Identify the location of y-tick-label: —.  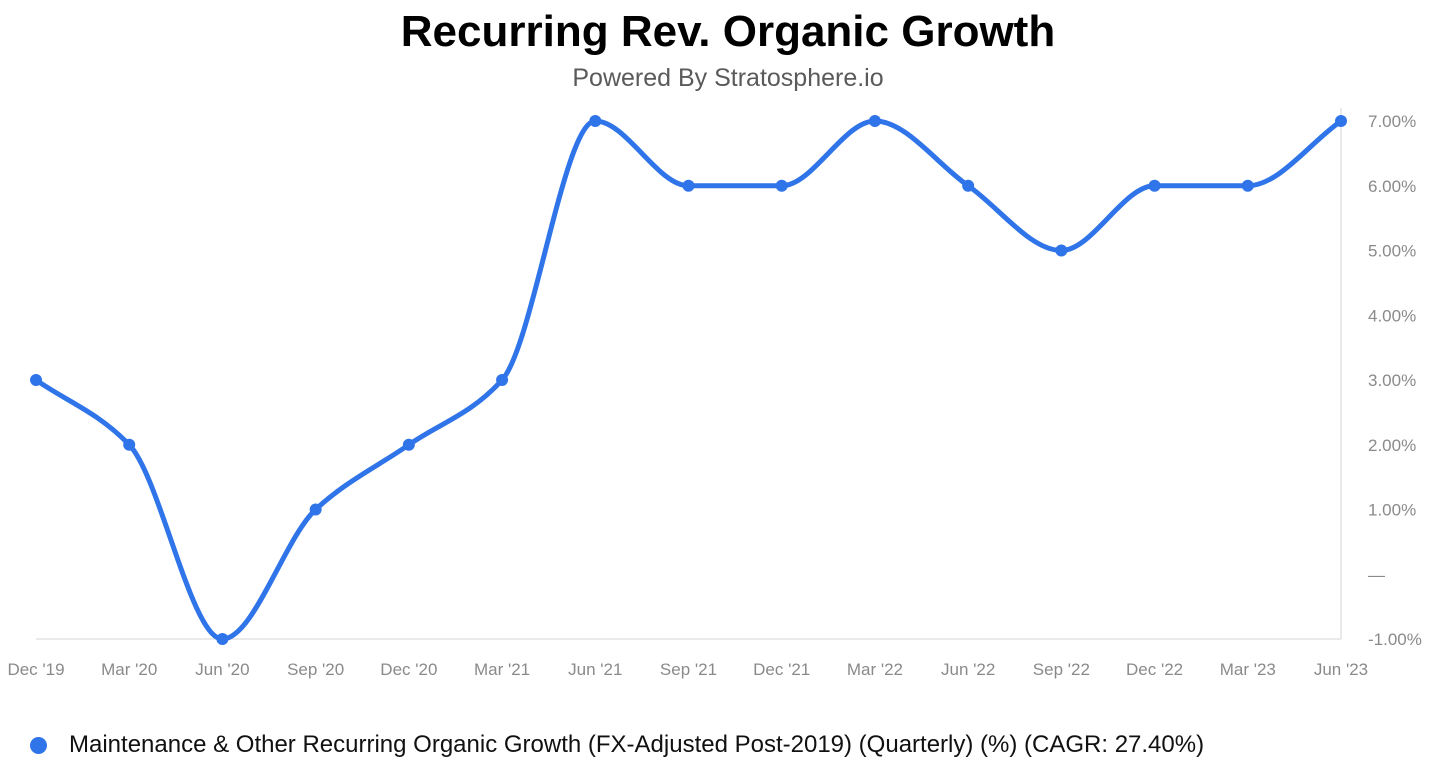
(1376, 574).